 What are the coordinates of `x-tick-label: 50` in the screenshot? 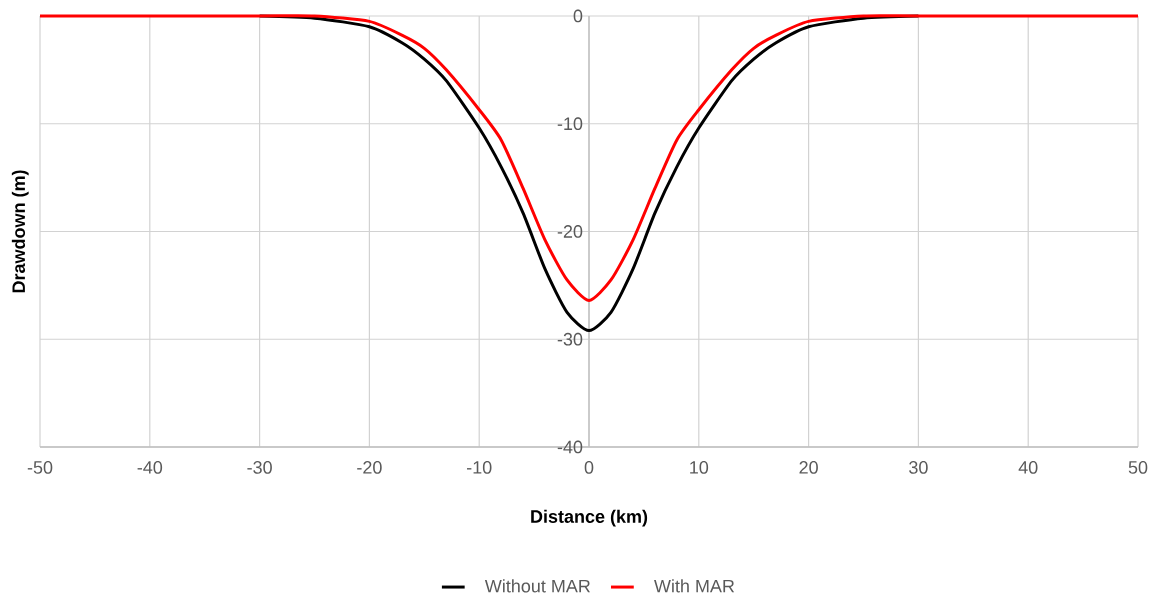 It's located at (1138, 467).